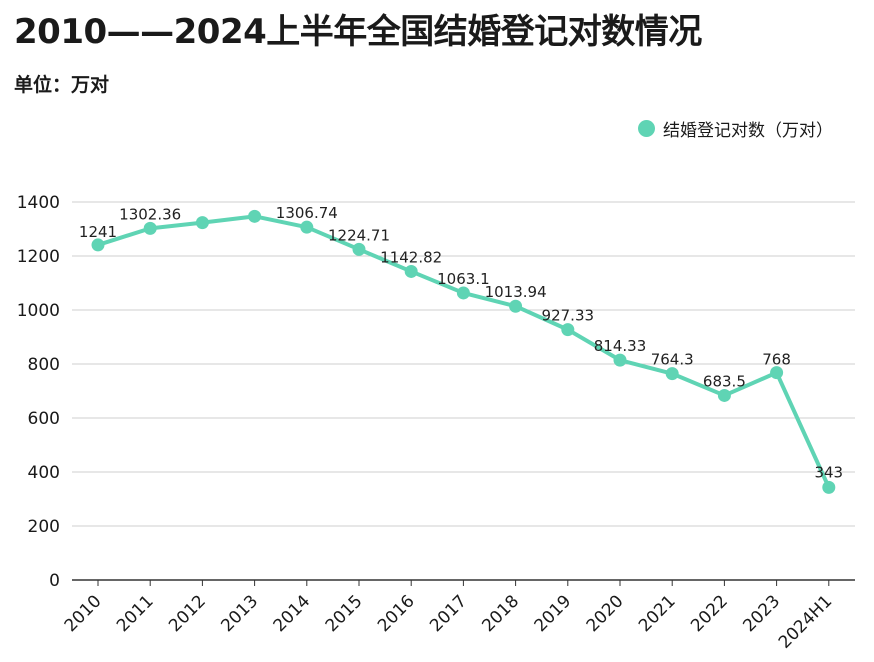  Describe the element at coordinates (83, 613) in the screenshot. I see `x-tick-label: 2010` at that location.